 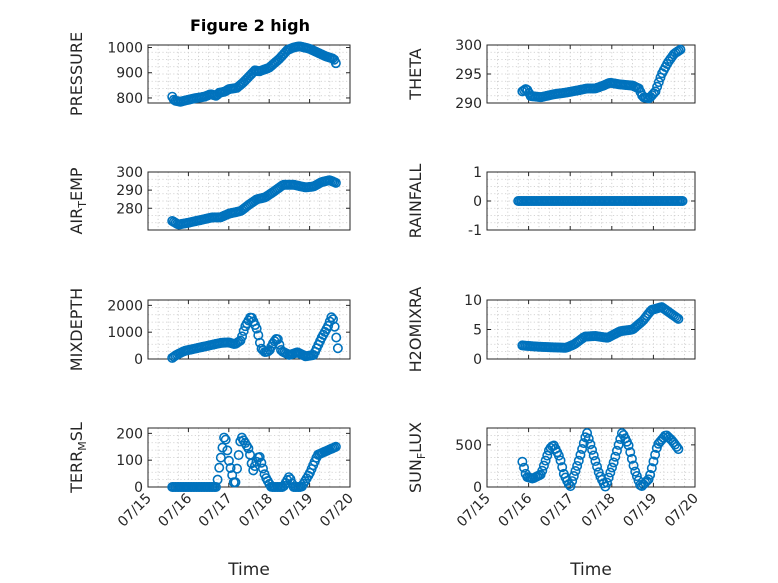 I want to click on y-axis-label: RAINFALL, so click(x=415, y=201).